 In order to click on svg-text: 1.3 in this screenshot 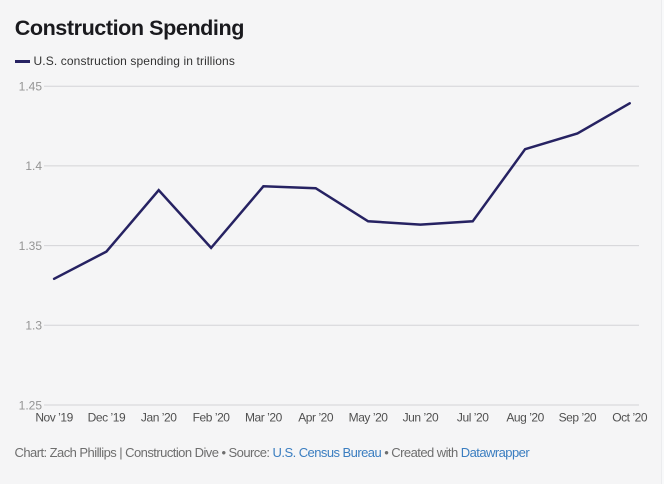, I will do `click(33, 326)`.